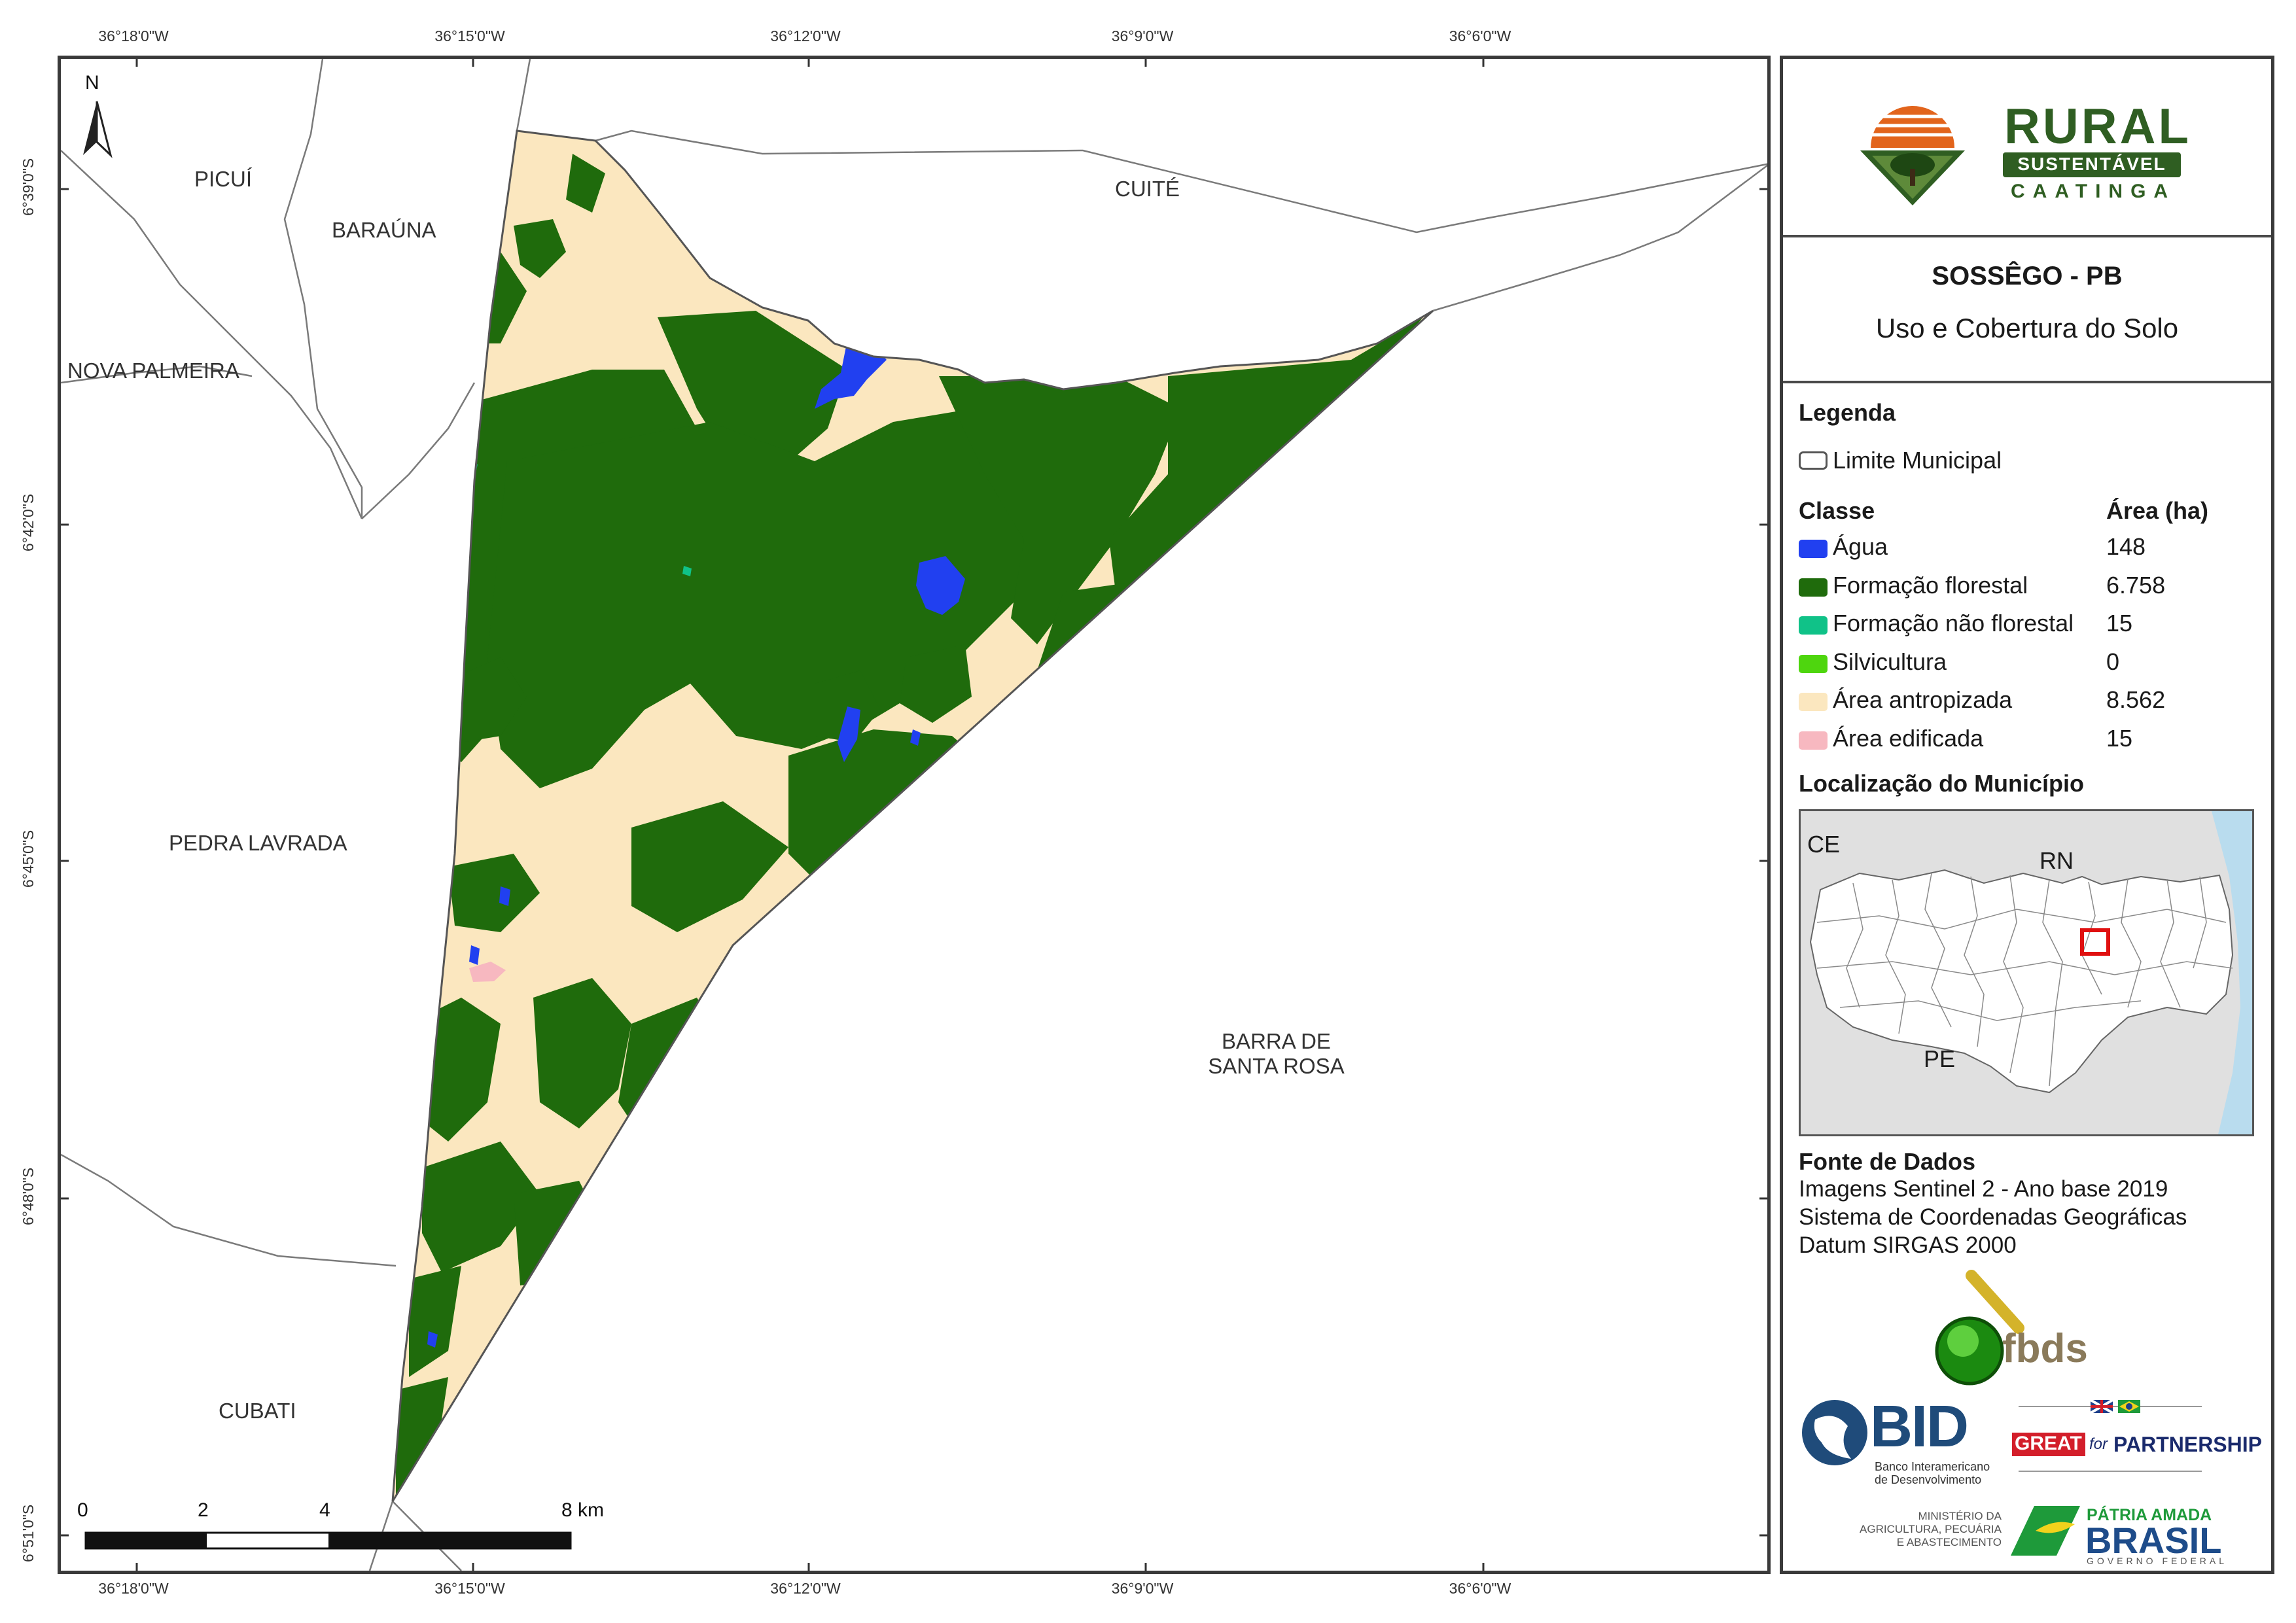  I want to click on great-for-text: for, so click(2098, 1444).